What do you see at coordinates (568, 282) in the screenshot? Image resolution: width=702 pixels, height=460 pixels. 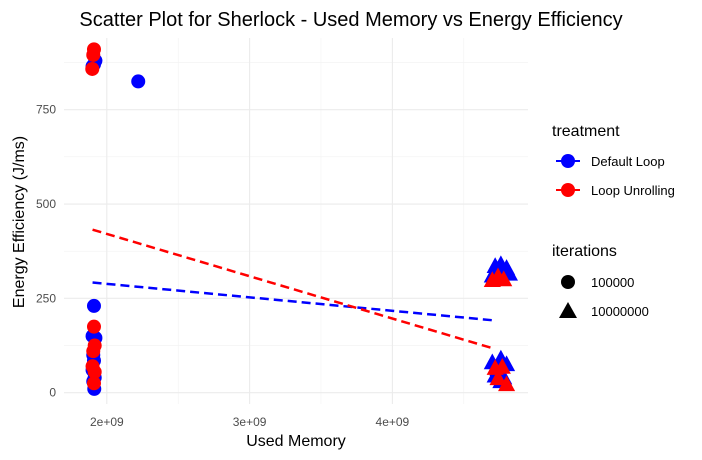 I see `legend-key-circle` at bounding box center [568, 282].